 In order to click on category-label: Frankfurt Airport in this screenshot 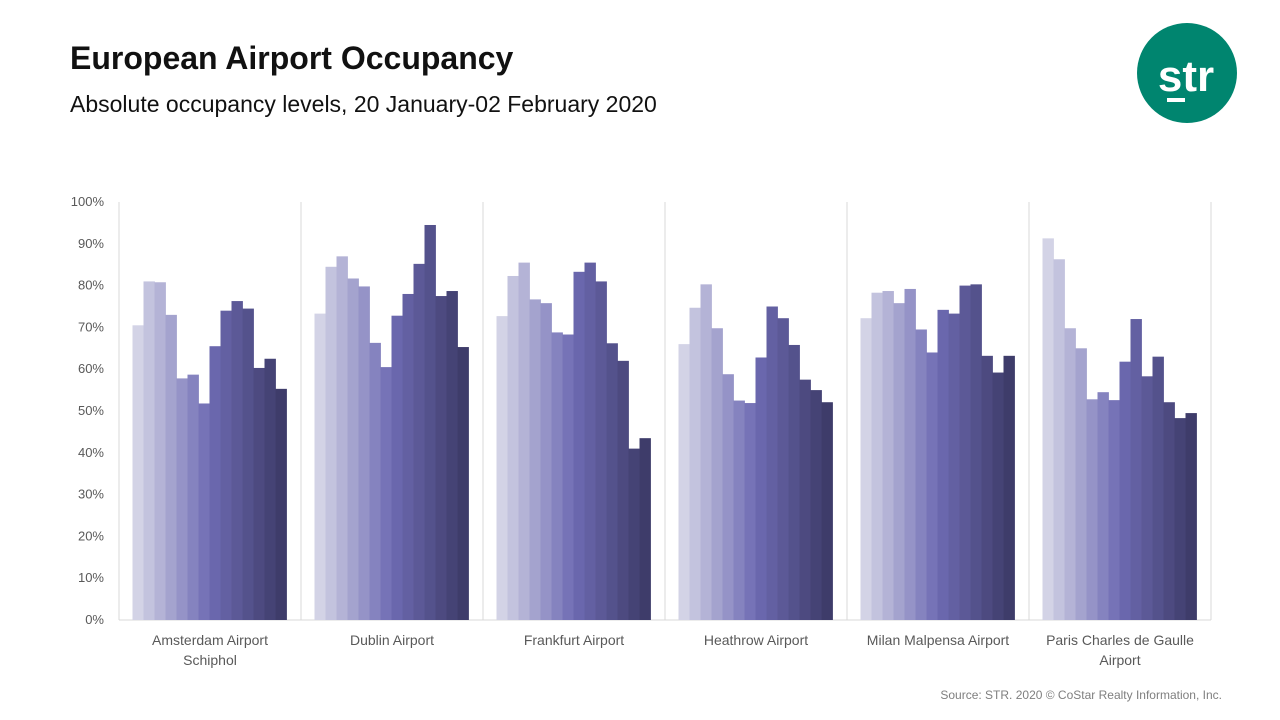, I will do `click(574, 640)`.